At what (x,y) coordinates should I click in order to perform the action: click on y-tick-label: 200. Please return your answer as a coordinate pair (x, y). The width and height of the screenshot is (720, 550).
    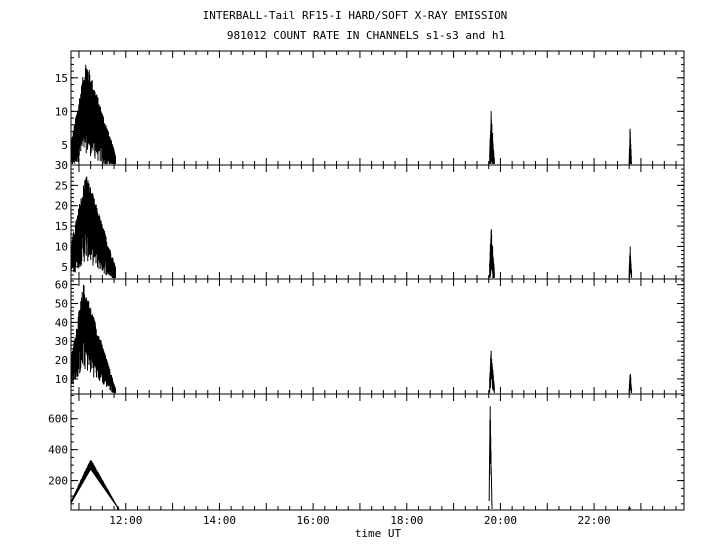
    Looking at the image, I should click on (58, 481).